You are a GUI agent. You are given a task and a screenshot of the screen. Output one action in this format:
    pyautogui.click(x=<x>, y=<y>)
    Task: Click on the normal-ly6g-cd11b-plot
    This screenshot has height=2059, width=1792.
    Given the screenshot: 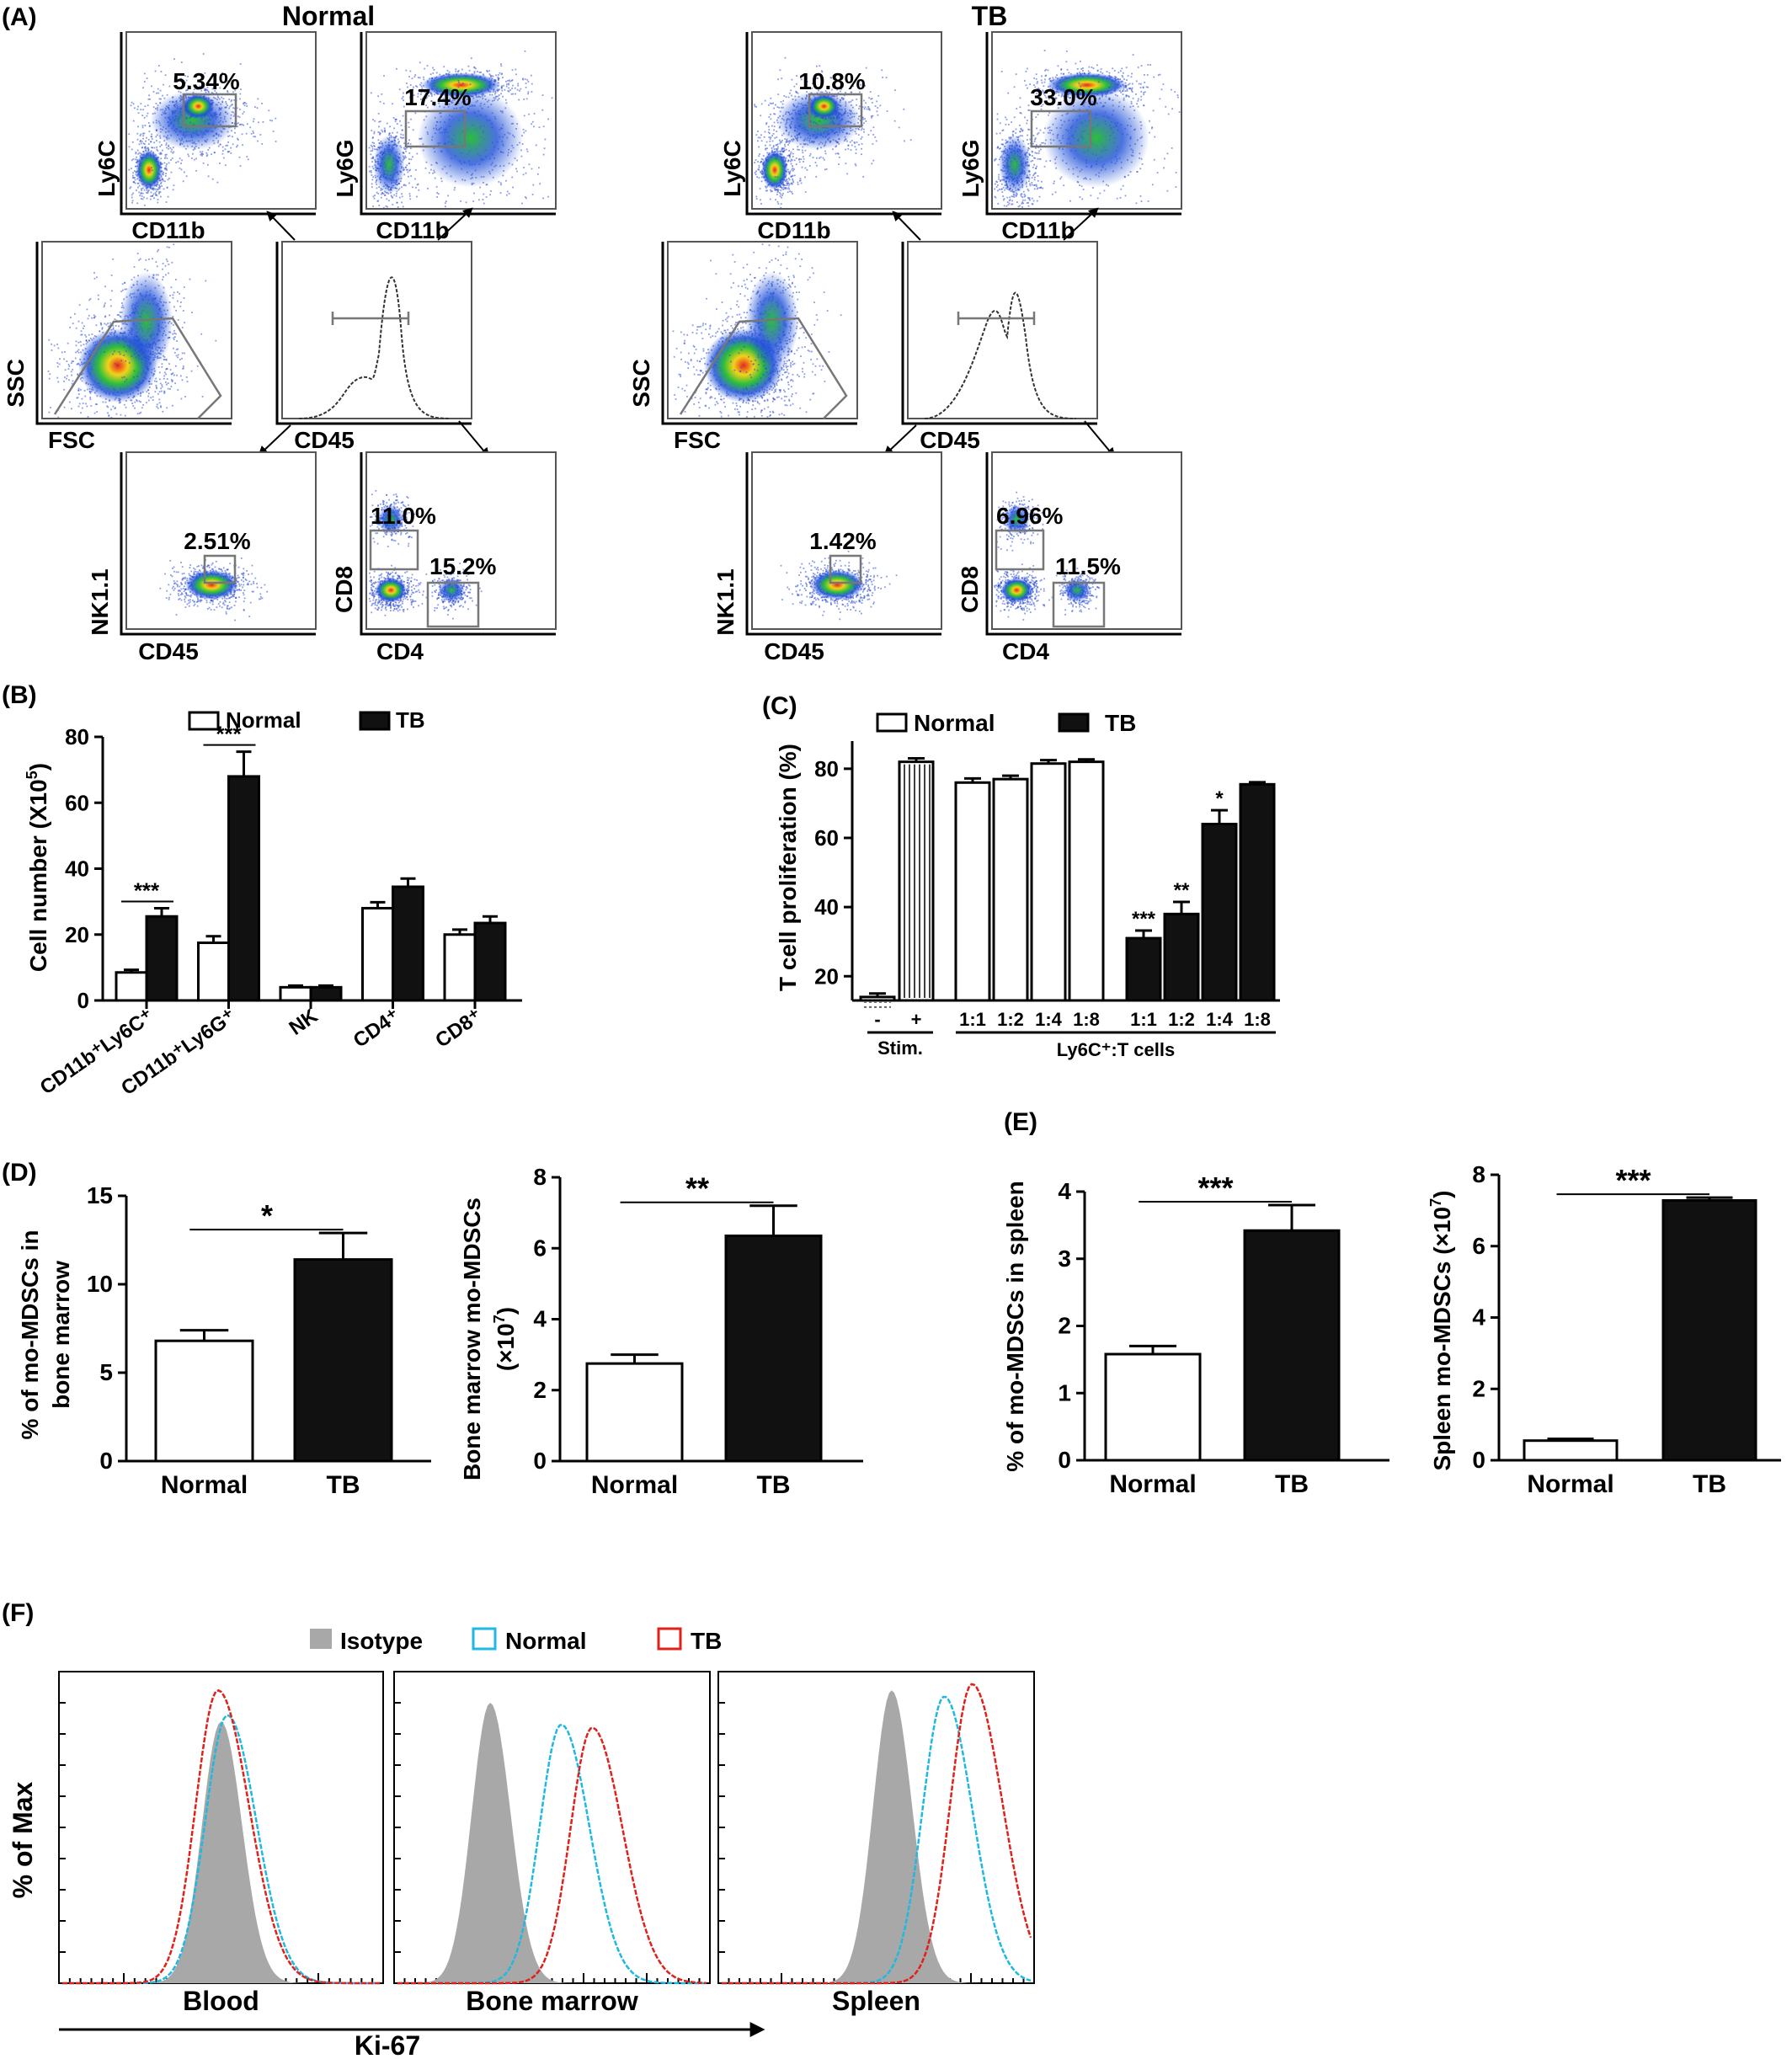 What is the action you would take?
    pyautogui.click(x=461, y=120)
    